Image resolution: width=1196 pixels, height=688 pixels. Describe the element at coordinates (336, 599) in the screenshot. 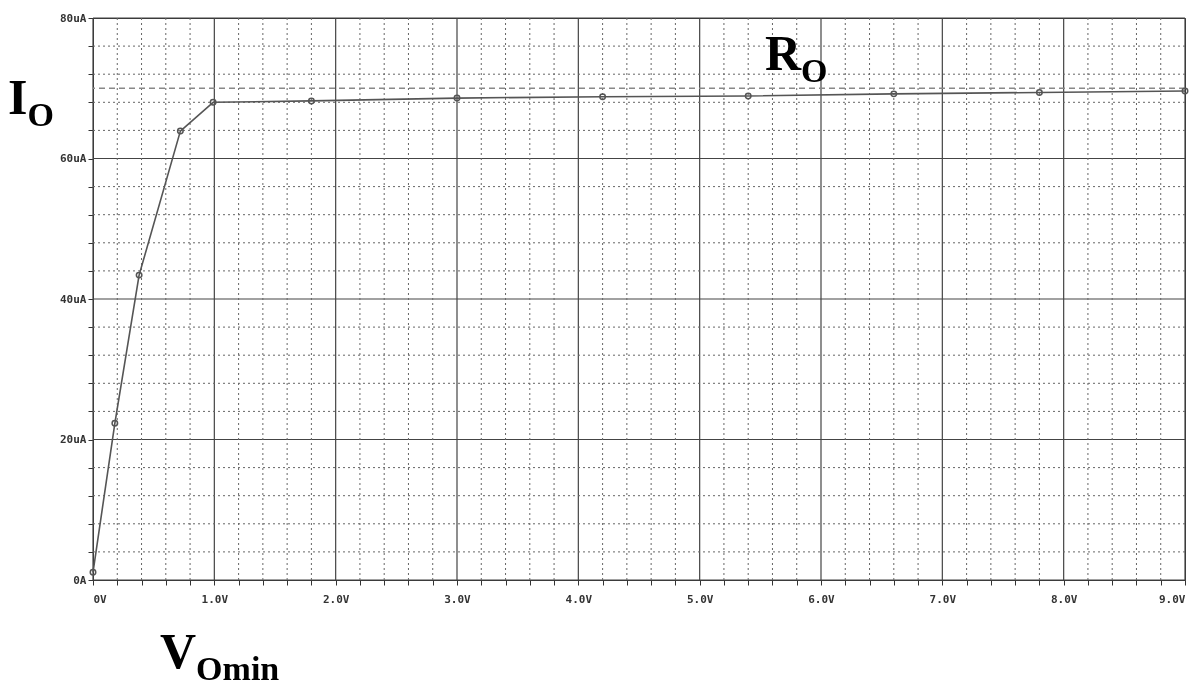

I see `x-tick-label: 2.0V` at that location.